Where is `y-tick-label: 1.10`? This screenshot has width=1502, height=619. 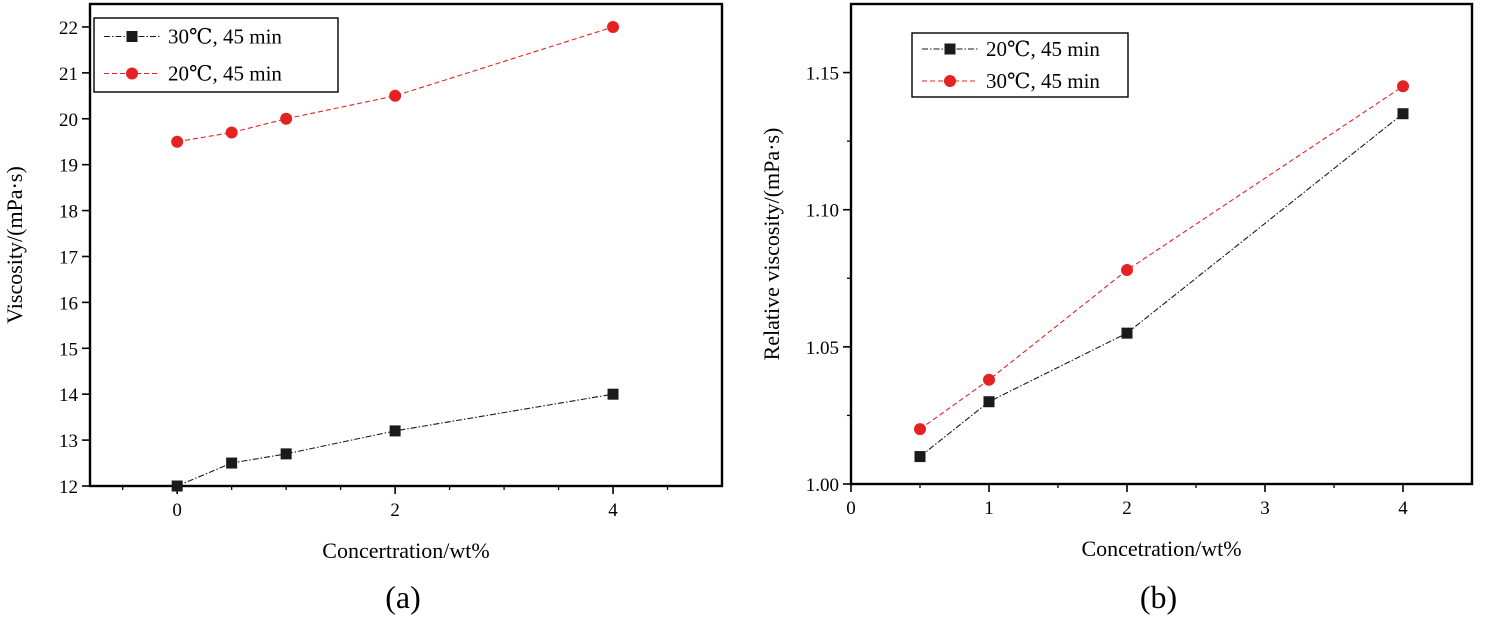 y-tick-label: 1.10 is located at coordinates (822, 211).